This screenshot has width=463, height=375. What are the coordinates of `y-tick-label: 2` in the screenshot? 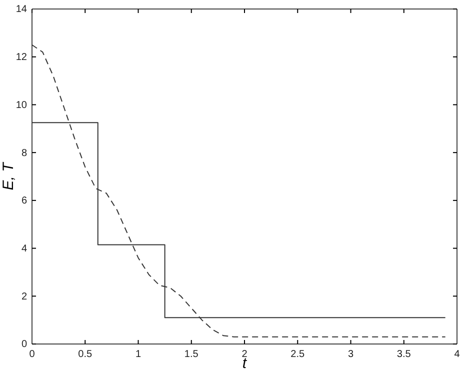 It's located at (24, 296).